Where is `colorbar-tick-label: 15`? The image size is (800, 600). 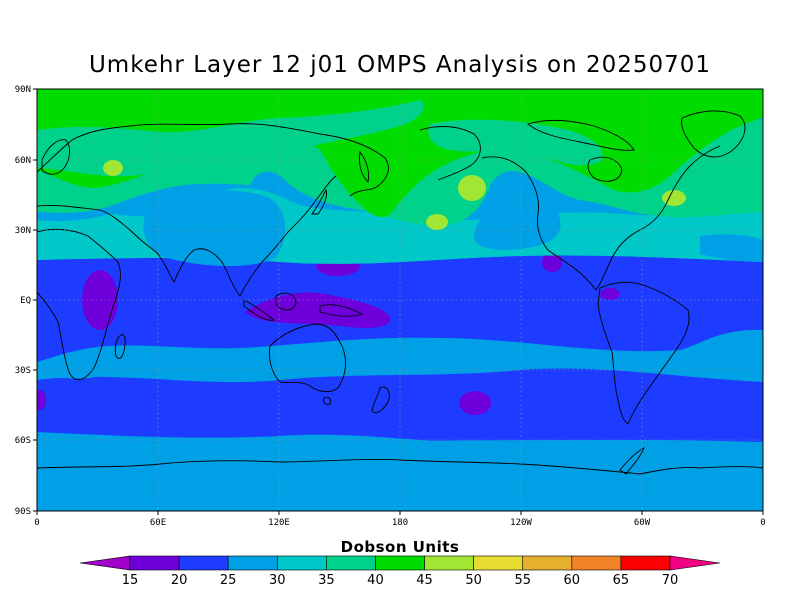
colorbar-tick-label: 15 is located at coordinates (130, 580).